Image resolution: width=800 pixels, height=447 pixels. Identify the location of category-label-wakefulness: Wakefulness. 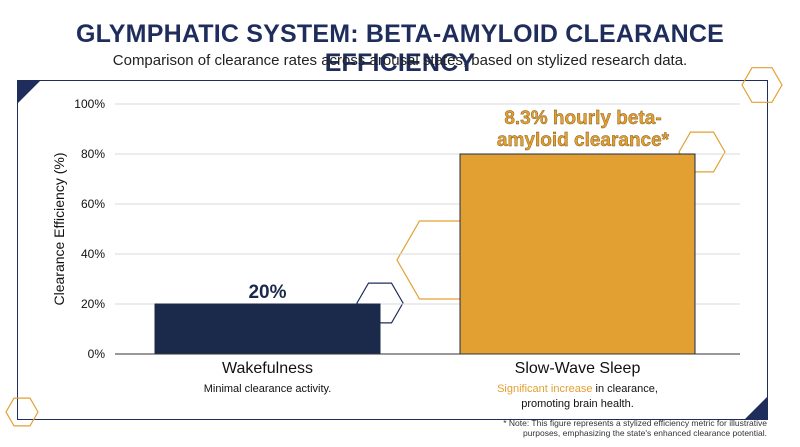
(267, 368).